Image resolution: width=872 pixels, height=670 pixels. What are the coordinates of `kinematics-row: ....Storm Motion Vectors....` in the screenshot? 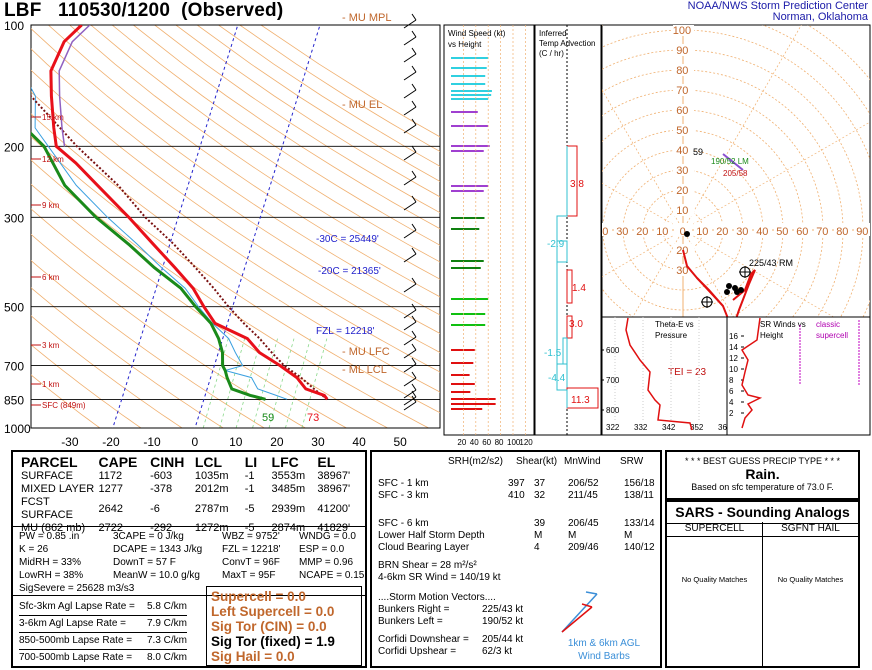 It's located at (498, 597).